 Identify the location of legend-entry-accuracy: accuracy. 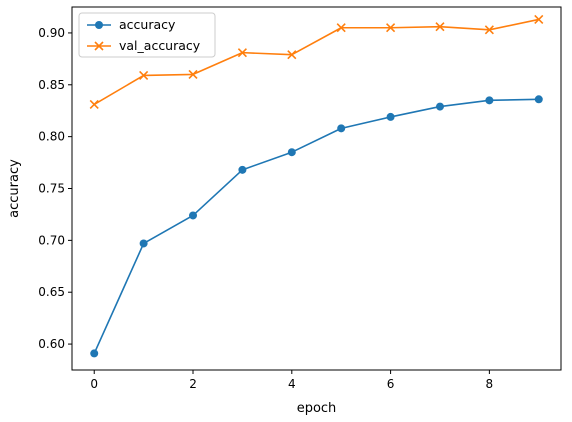
(131, 24).